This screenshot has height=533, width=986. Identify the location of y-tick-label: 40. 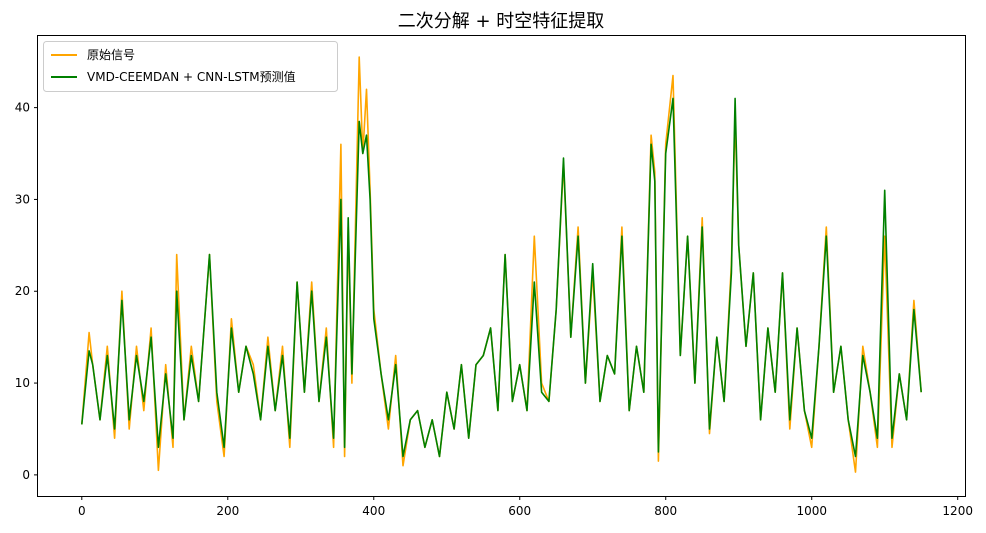
(22, 108).